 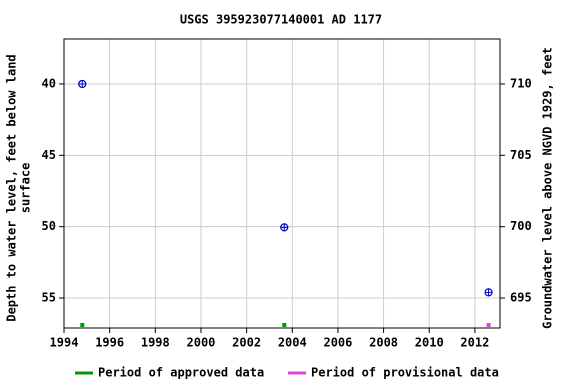 What do you see at coordinates (521, 226) in the screenshot?
I see `y2-tick-label: 700` at bounding box center [521, 226].